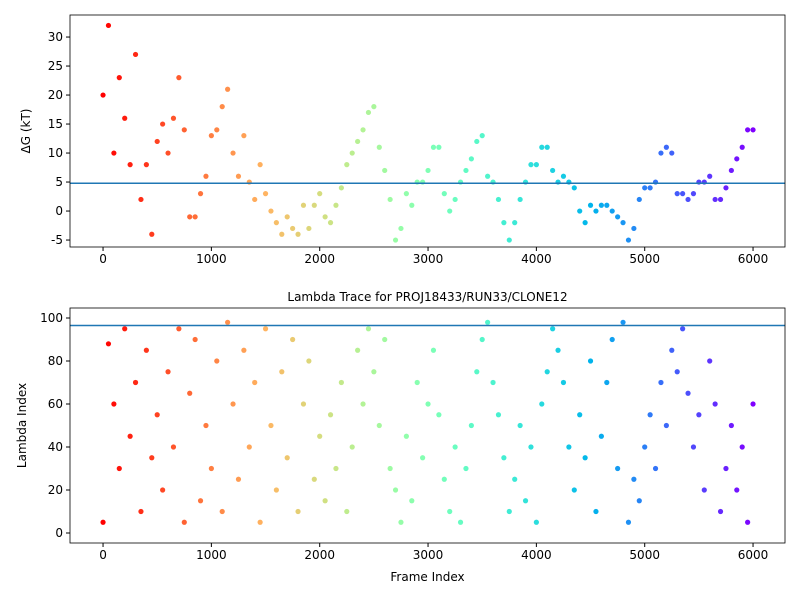 Image resolution: width=800 pixels, height=600 pixels. Describe the element at coordinates (644, 555) in the screenshot. I see `x-tick-label: 5000` at that location.